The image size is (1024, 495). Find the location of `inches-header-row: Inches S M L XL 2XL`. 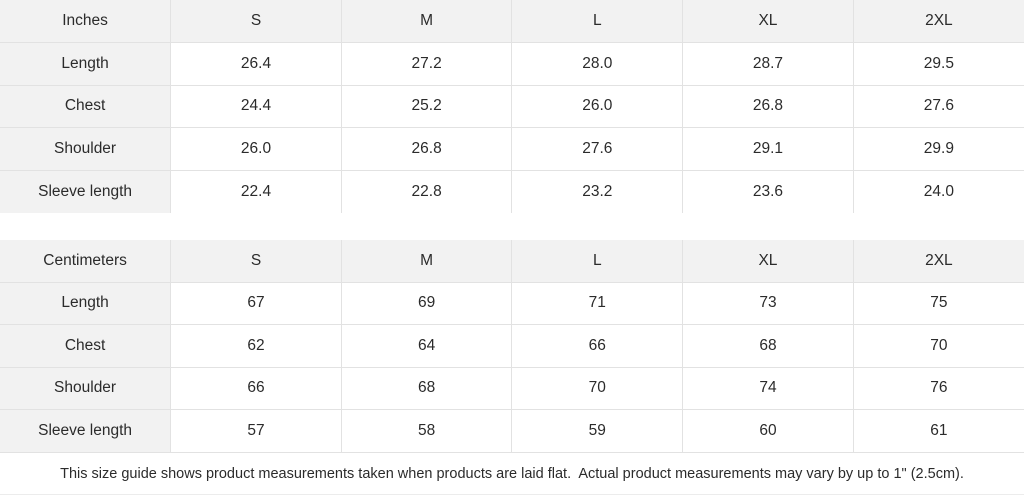

inches-header-row: Inches S M L XL 2XL is located at coordinates (512, 21).